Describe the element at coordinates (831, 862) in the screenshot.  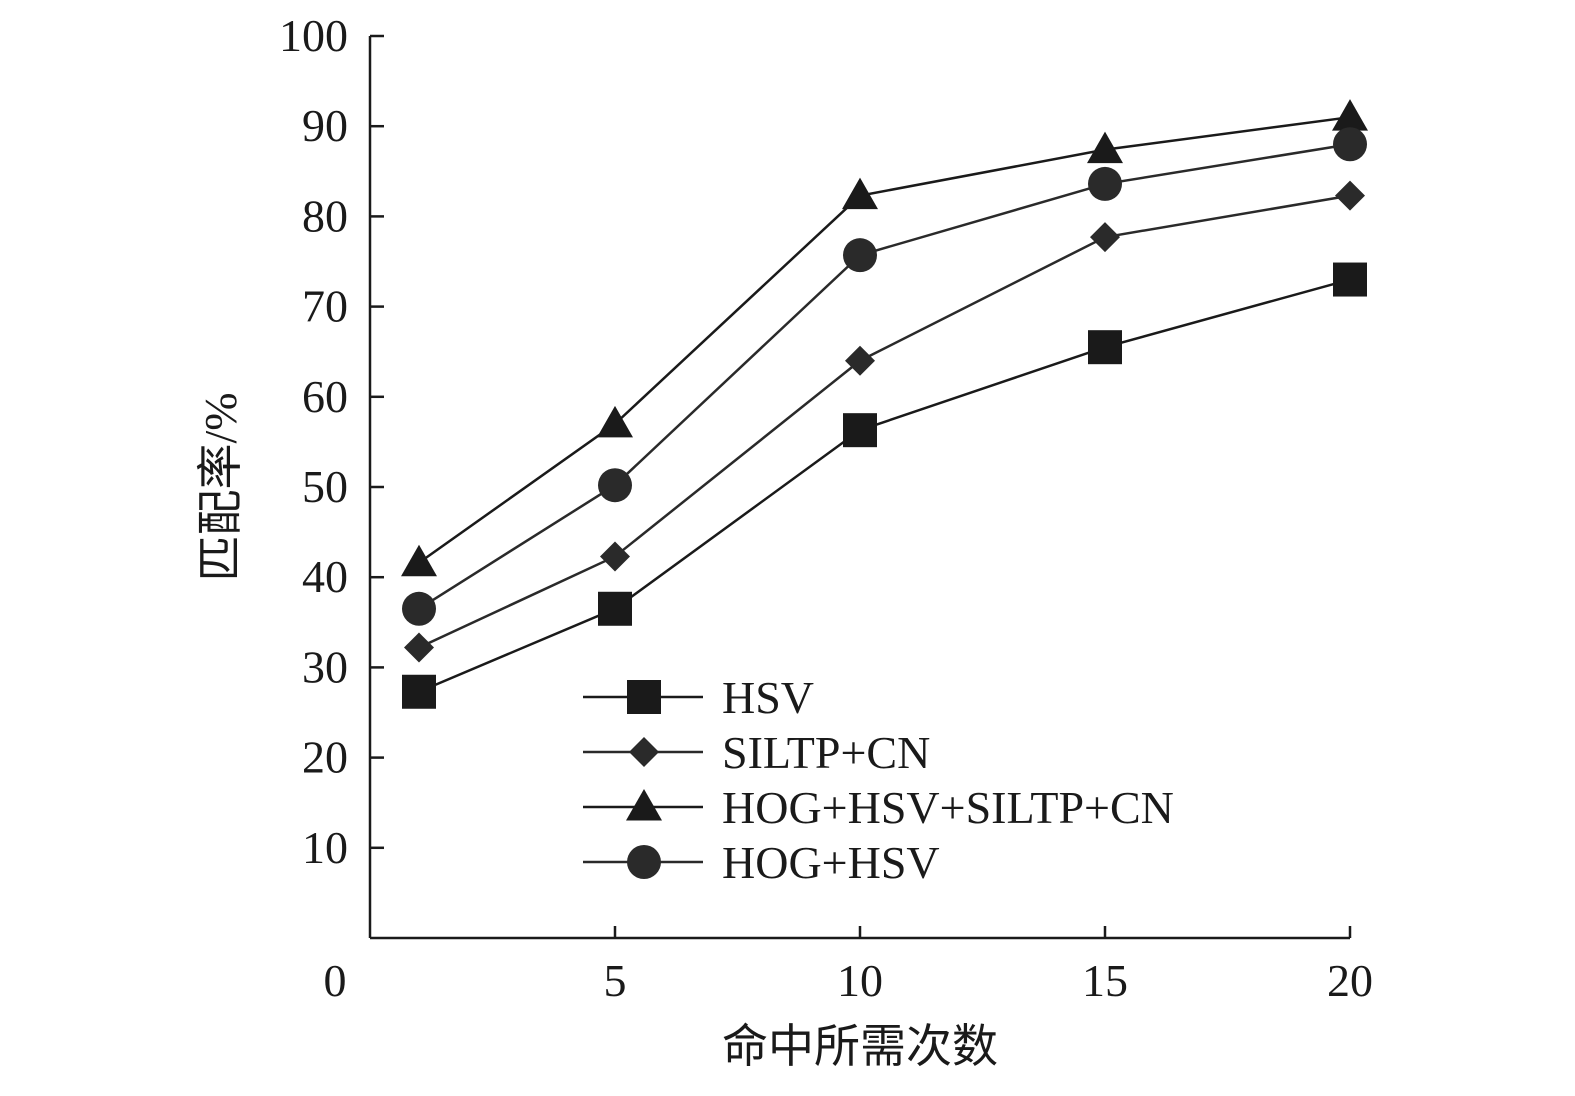
I see `legend-label: HOG+HSV` at that location.